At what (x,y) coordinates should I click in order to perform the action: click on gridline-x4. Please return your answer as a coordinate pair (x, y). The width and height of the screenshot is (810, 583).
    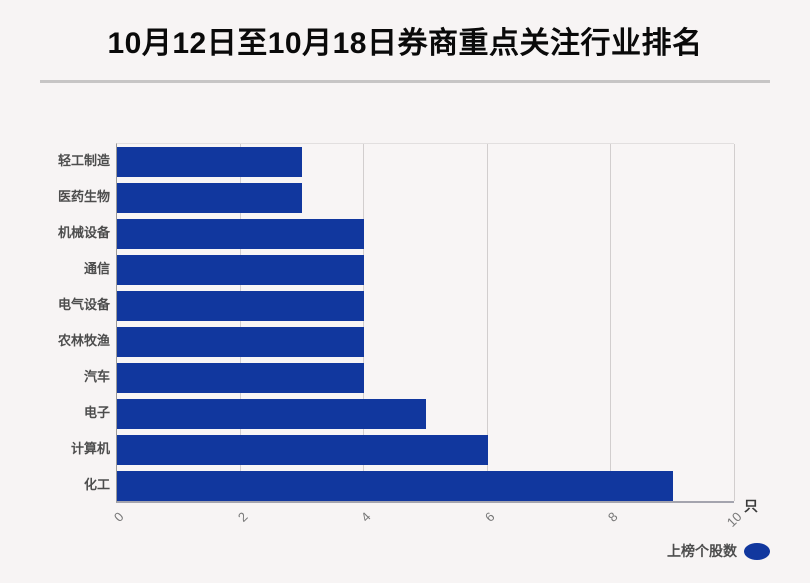
    Looking at the image, I should click on (364, 322).